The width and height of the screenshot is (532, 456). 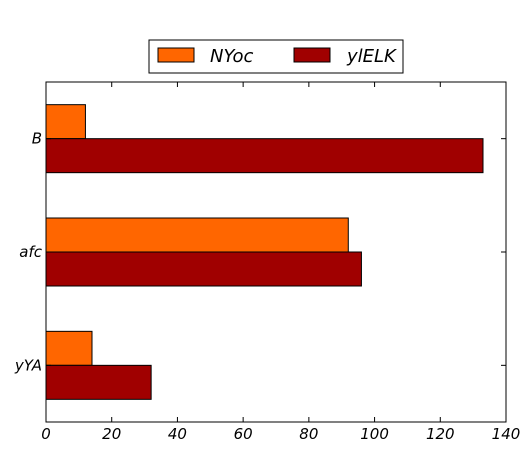 What do you see at coordinates (308, 434) in the screenshot?
I see `x-tick-label: 80` at bounding box center [308, 434].